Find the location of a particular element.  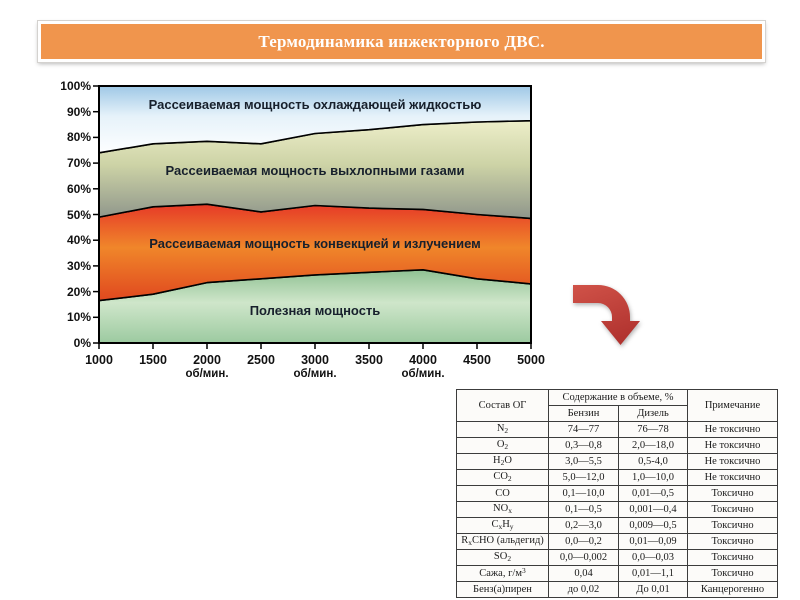

table-row: CO 0,1—10,0 0,01—0,5 Токсично is located at coordinates (617, 493).